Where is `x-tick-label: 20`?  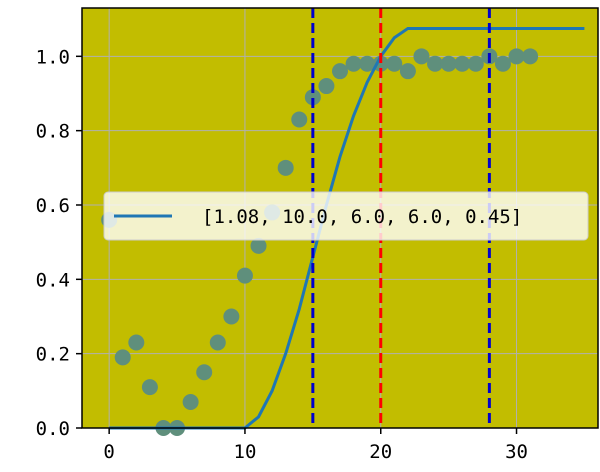 x-tick-label: 20 is located at coordinates (380, 452).